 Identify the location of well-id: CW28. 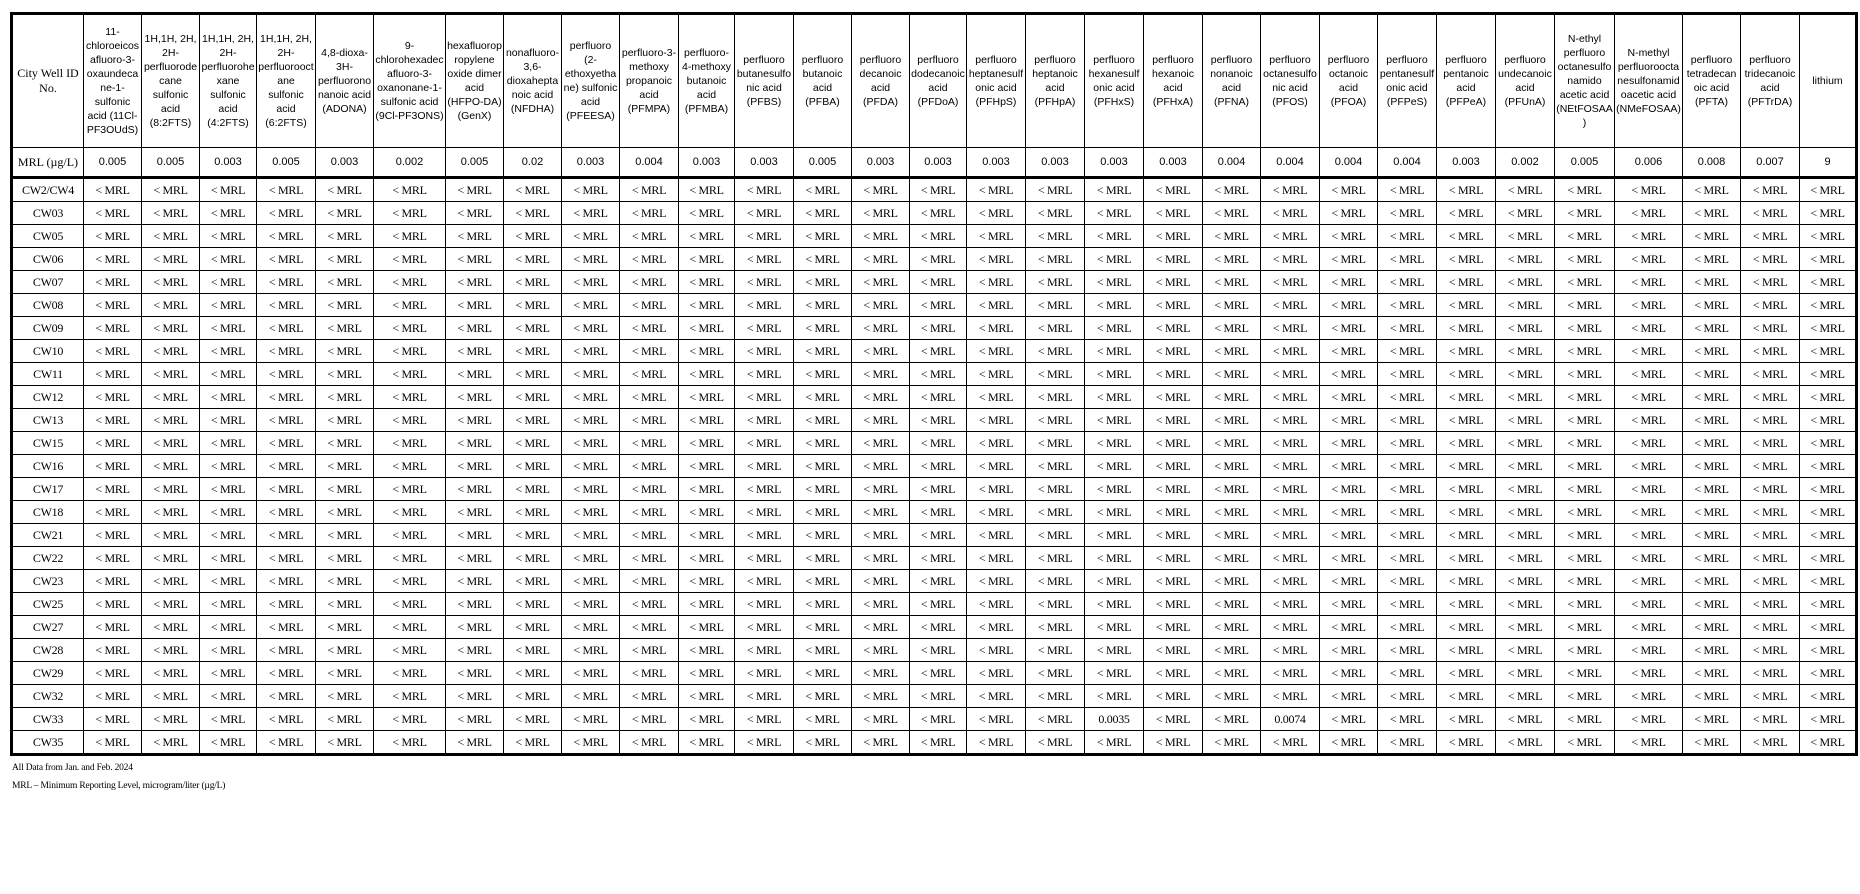
(47, 650).